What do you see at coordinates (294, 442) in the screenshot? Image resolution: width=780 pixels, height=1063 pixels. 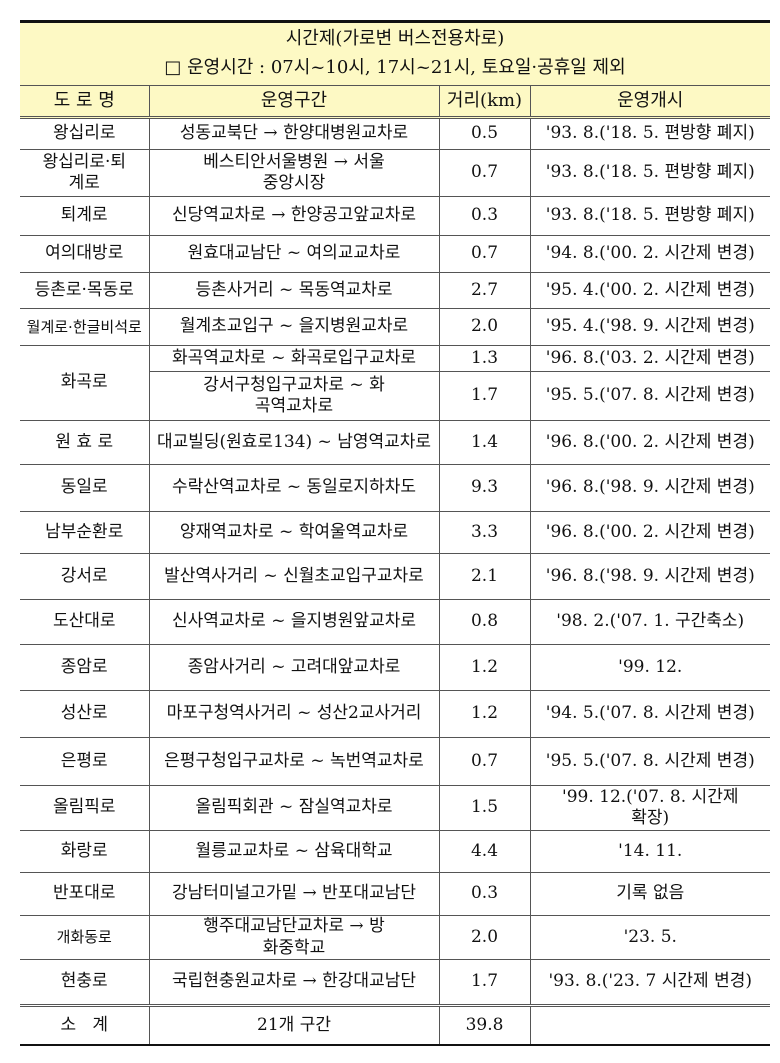 I see `section-cell: 대교빌딩(원효로134) ~ 남영역교차로` at bounding box center [294, 442].